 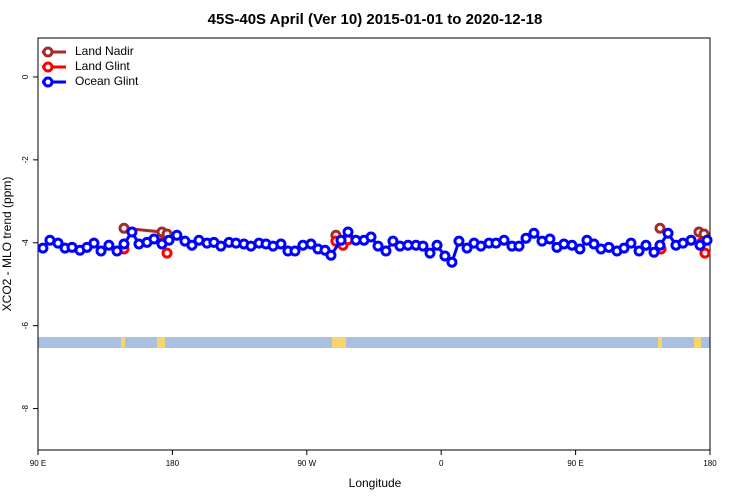 I want to click on y-tick-label: -2, so click(x=25, y=160).